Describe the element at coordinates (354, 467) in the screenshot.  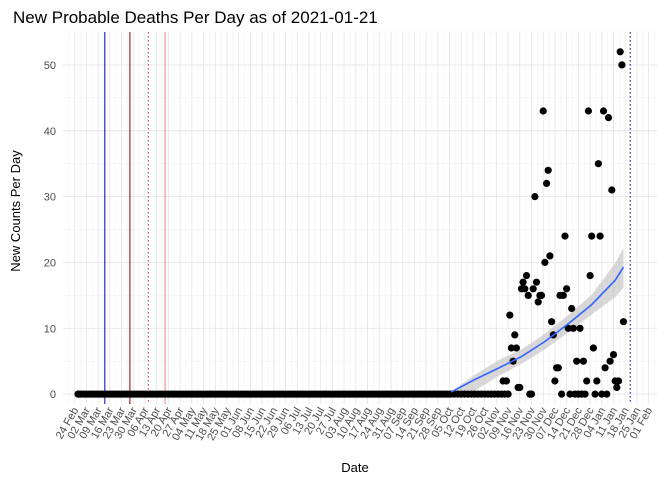
I see `x-axis-title: Date` at that location.